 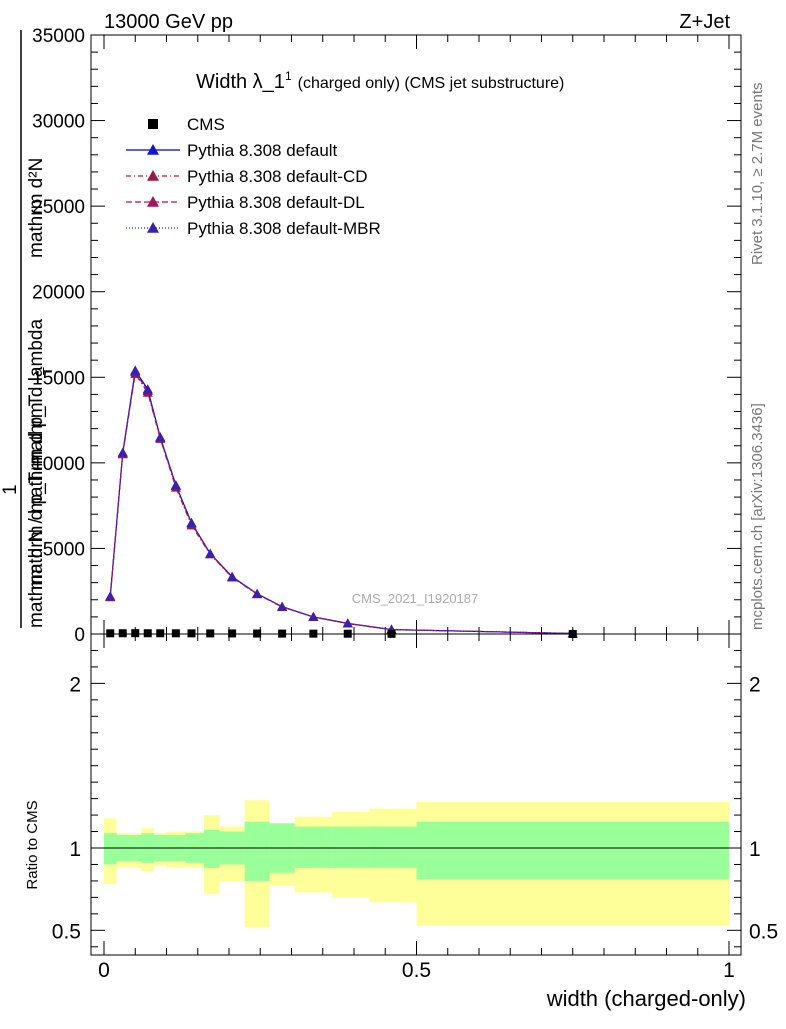 I want to click on ylabel-main: mathrm d p_T mathrm d lambda, so click(x=36, y=454).